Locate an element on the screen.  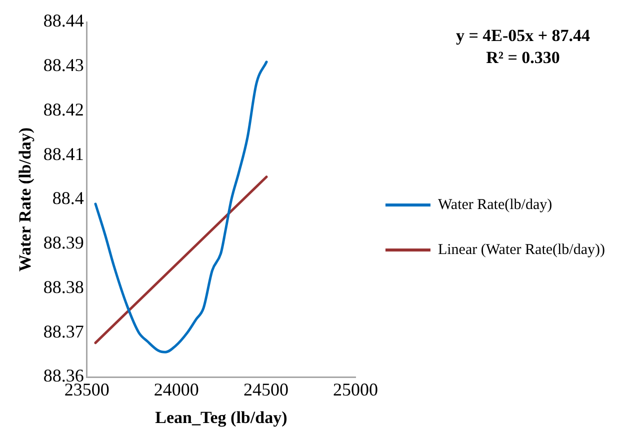
y-tick-label: 88.37 is located at coordinates (63, 331).